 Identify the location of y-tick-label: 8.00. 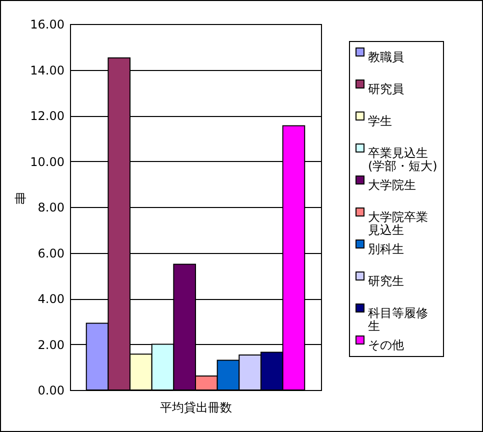
(51, 207).